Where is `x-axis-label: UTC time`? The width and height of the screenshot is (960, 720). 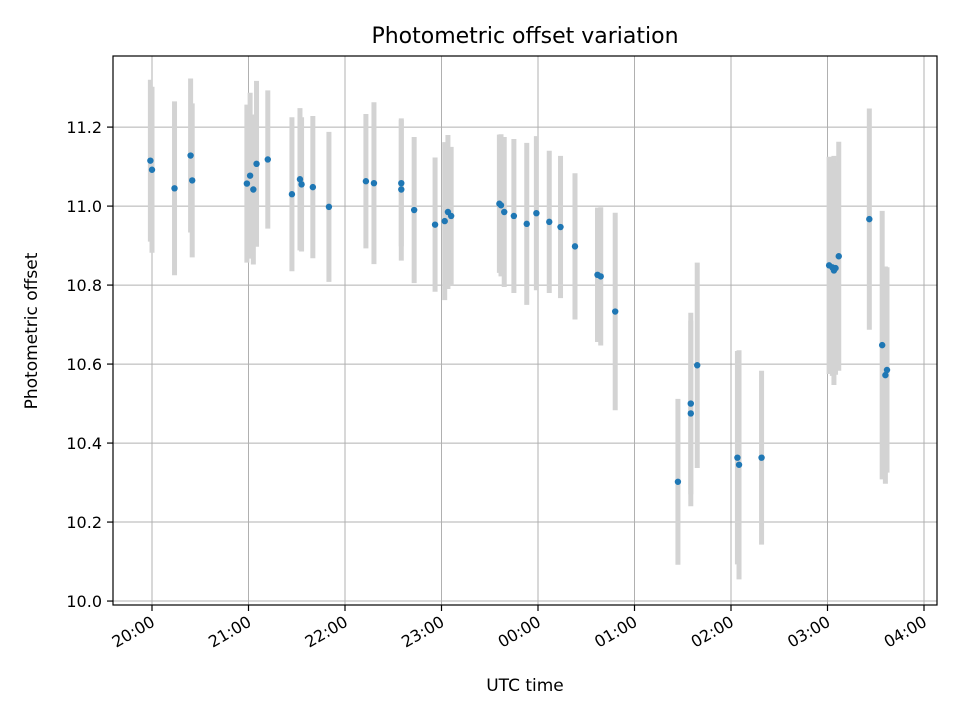
x-axis-label: UTC time is located at coordinates (525, 686).